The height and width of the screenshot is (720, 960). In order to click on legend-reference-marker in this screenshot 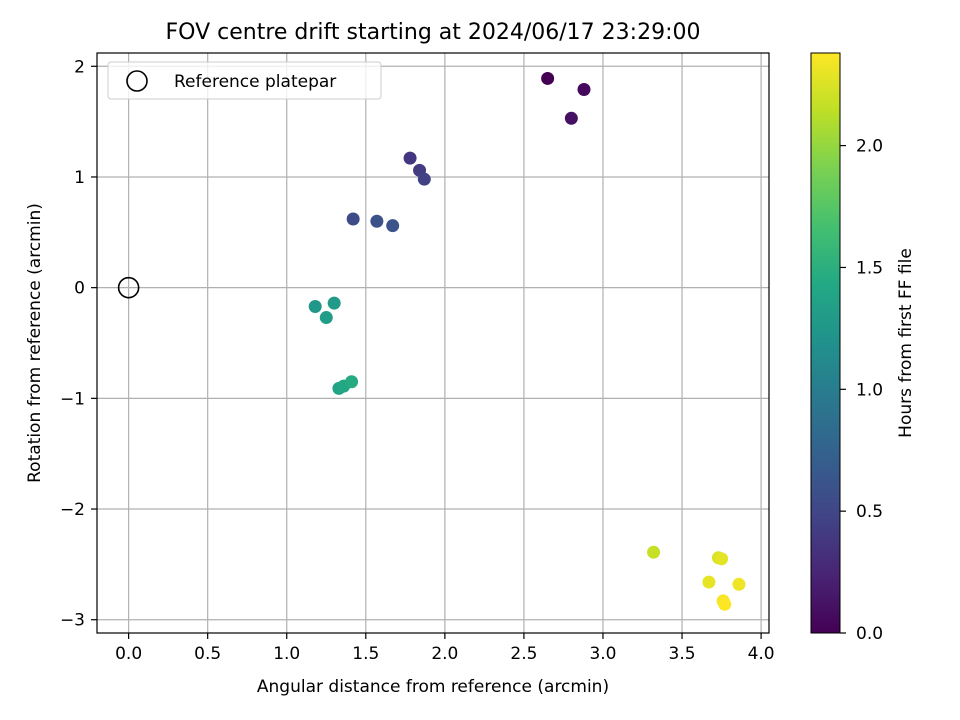, I will do `click(137, 81)`.